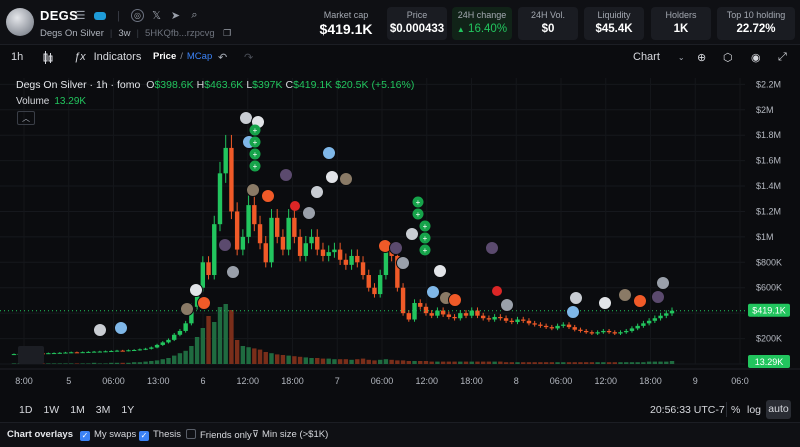 Image resolution: width=800 pixels, height=447 pixels. Describe the element at coordinates (17, 57) in the screenshot. I see `interval-button: 1h` at that location.